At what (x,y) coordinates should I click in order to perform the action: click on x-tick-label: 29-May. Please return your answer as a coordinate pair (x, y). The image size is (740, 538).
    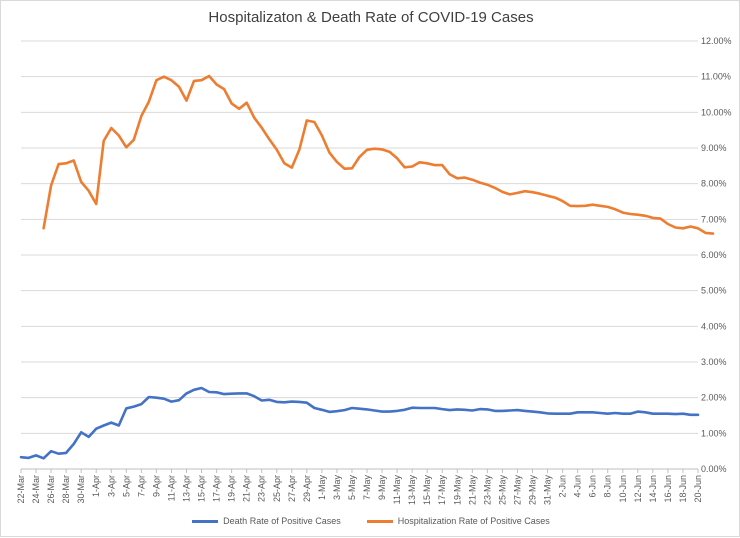
    Looking at the image, I should click on (533, 490).